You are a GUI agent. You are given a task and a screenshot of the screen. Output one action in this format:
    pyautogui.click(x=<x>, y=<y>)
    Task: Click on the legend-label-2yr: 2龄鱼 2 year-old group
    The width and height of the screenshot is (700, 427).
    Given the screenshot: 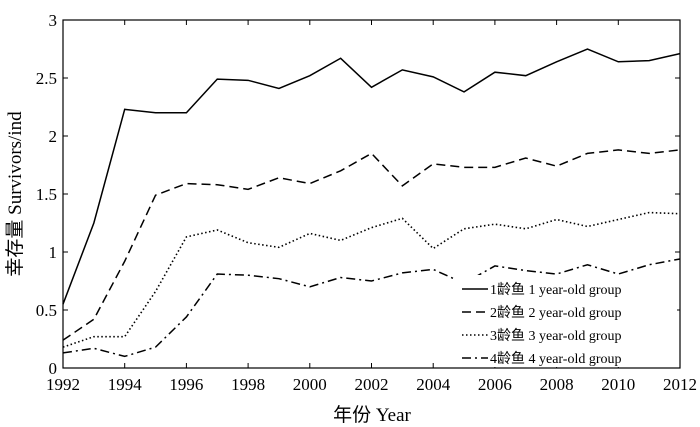 What is the action you would take?
    pyautogui.click(x=556, y=312)
    